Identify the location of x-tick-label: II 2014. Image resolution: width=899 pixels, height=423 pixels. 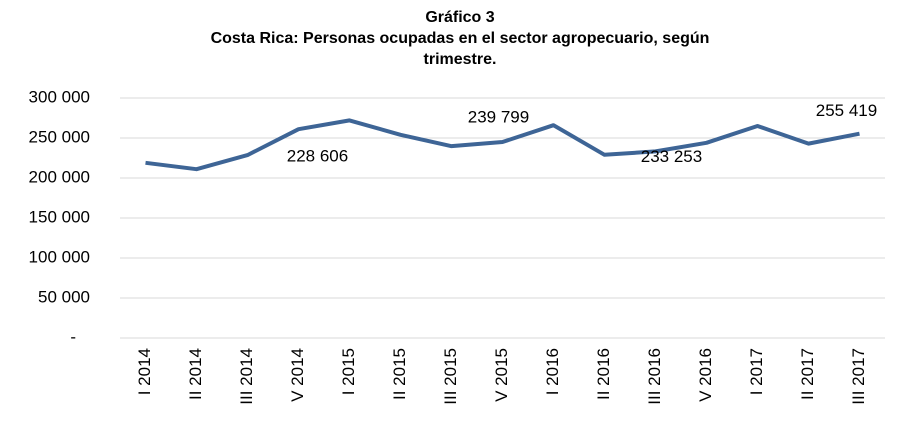
(195, 374).